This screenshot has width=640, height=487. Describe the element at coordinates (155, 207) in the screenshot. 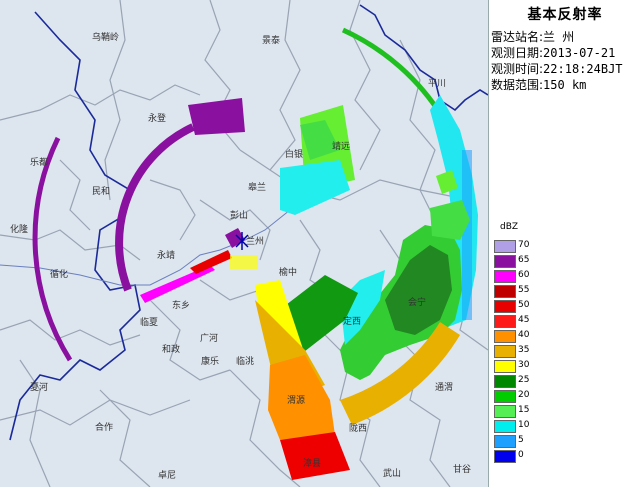

I see `echo-w-arc-inner` at that location.